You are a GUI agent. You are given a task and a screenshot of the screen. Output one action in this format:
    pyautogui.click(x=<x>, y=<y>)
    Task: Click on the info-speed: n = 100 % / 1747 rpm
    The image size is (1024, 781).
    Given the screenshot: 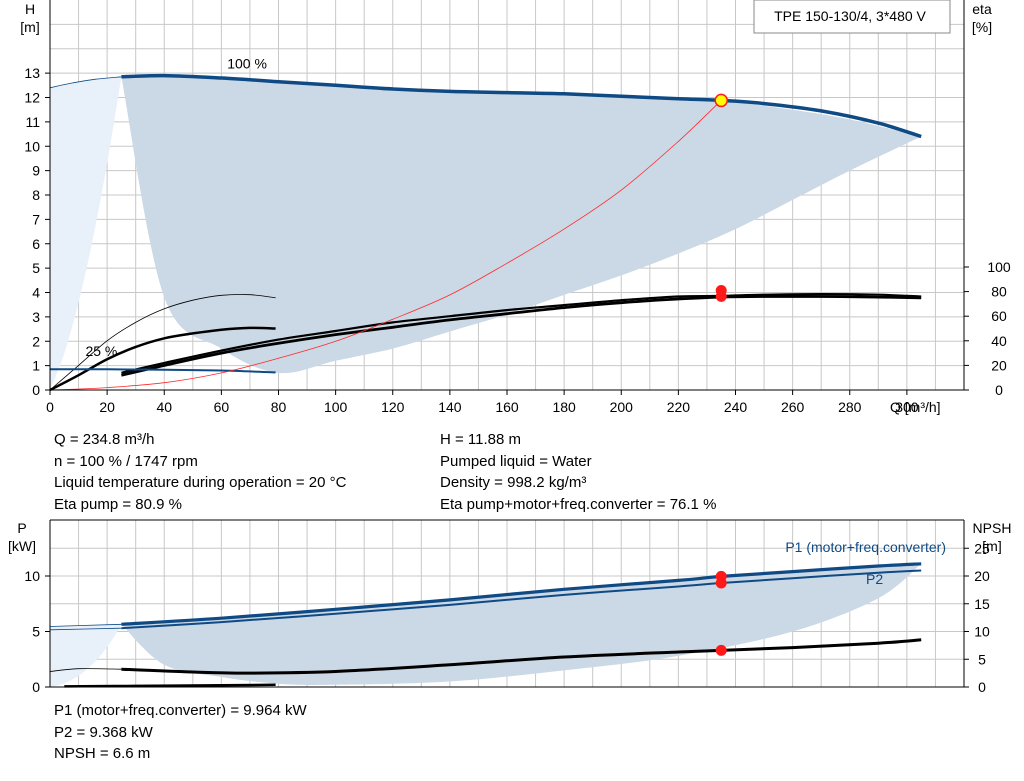 What is the action you would take?
    pyautogui.click(x=126, y=461)
    